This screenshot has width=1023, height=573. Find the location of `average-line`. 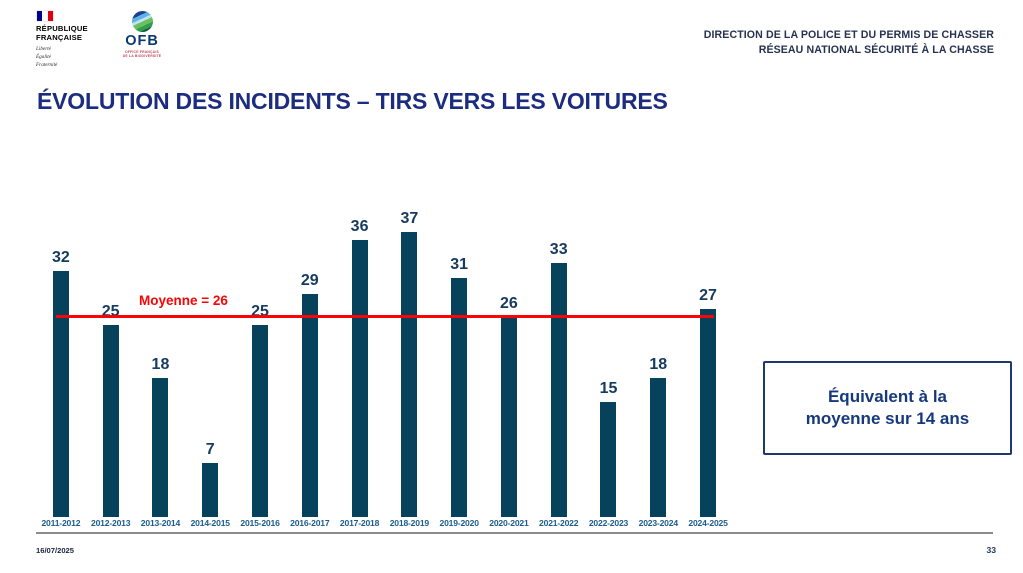

average-line is located at coordinates (385, 316).